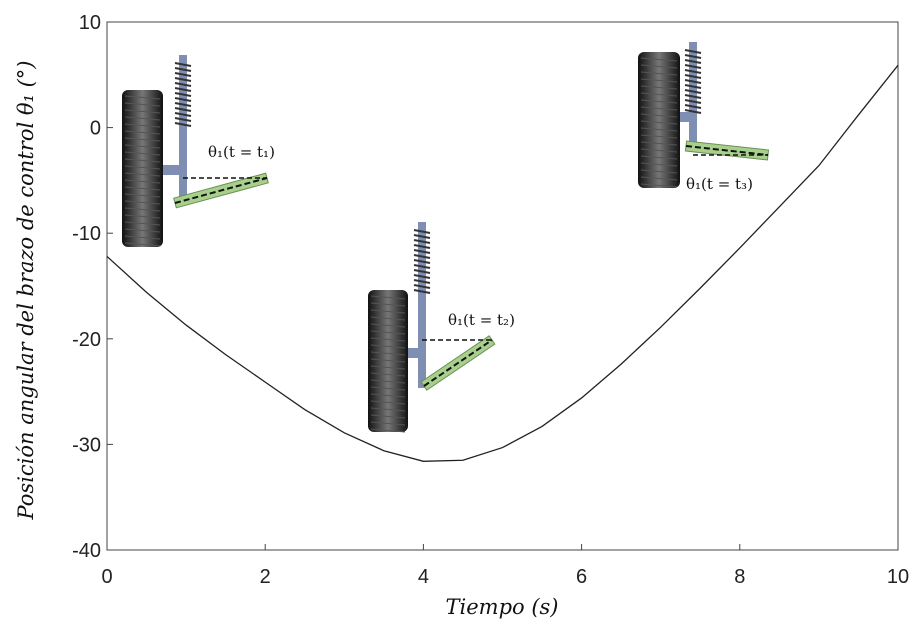 This screenshot has height=629, width=918. Describe the element at coordinates (423, 577) in the screenshot. I see `x-tick-label: 4` at that location.